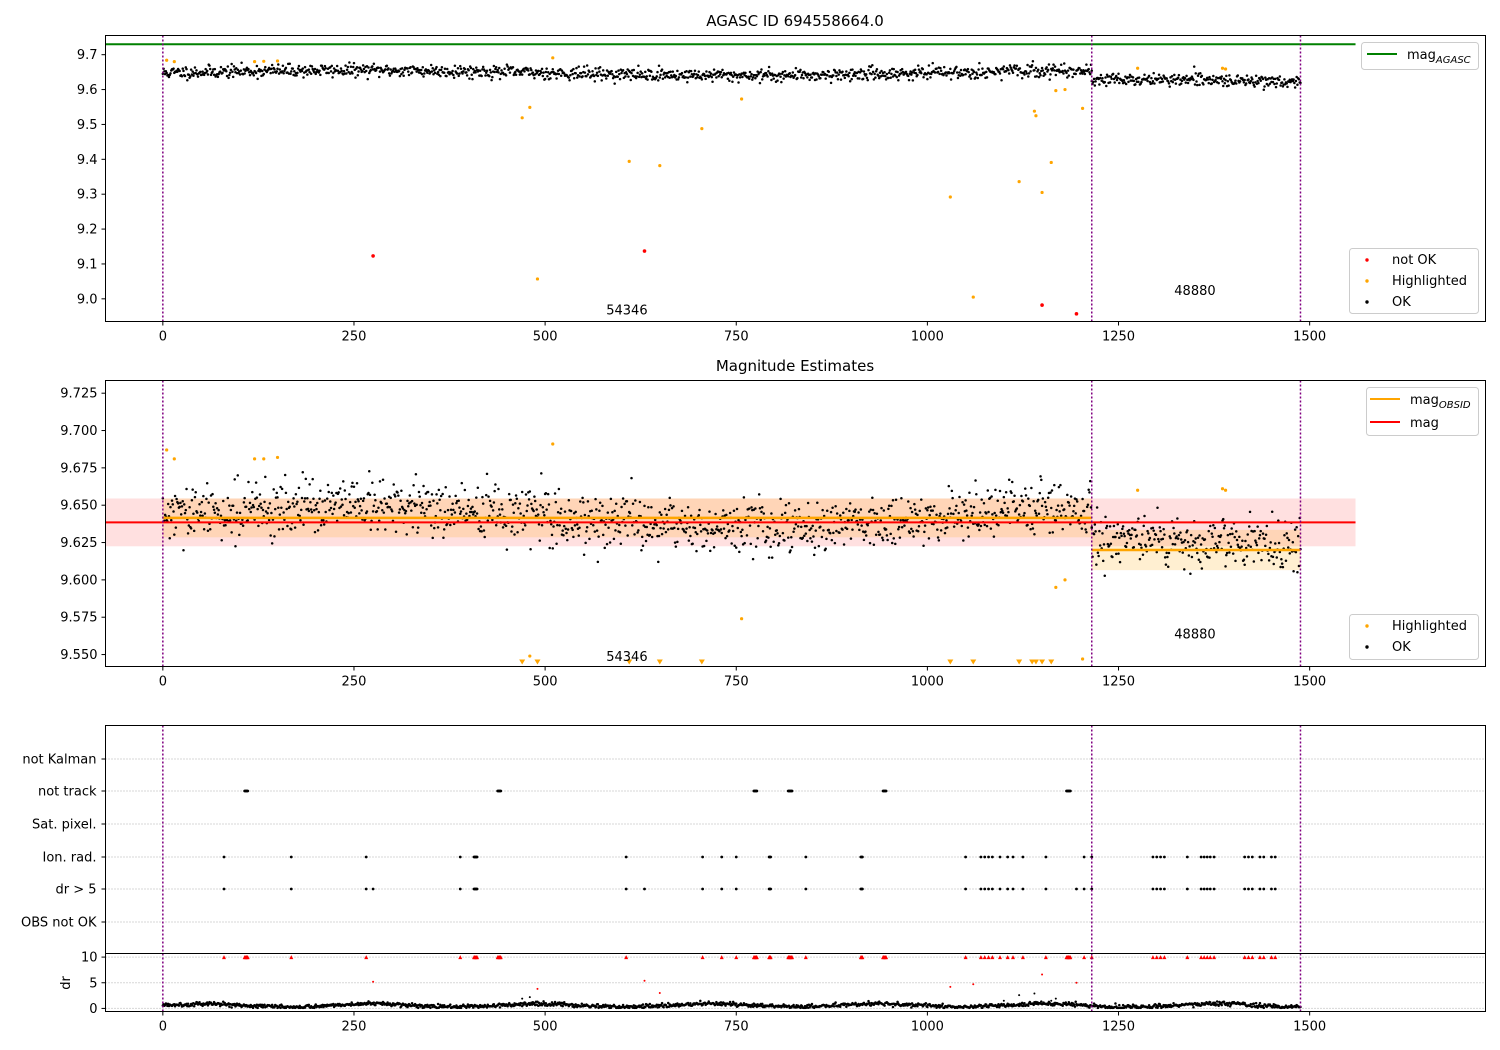  Describe the element at coordinates (89, 958) in the screenshot. I see `y-tick-label: 10` at that location.